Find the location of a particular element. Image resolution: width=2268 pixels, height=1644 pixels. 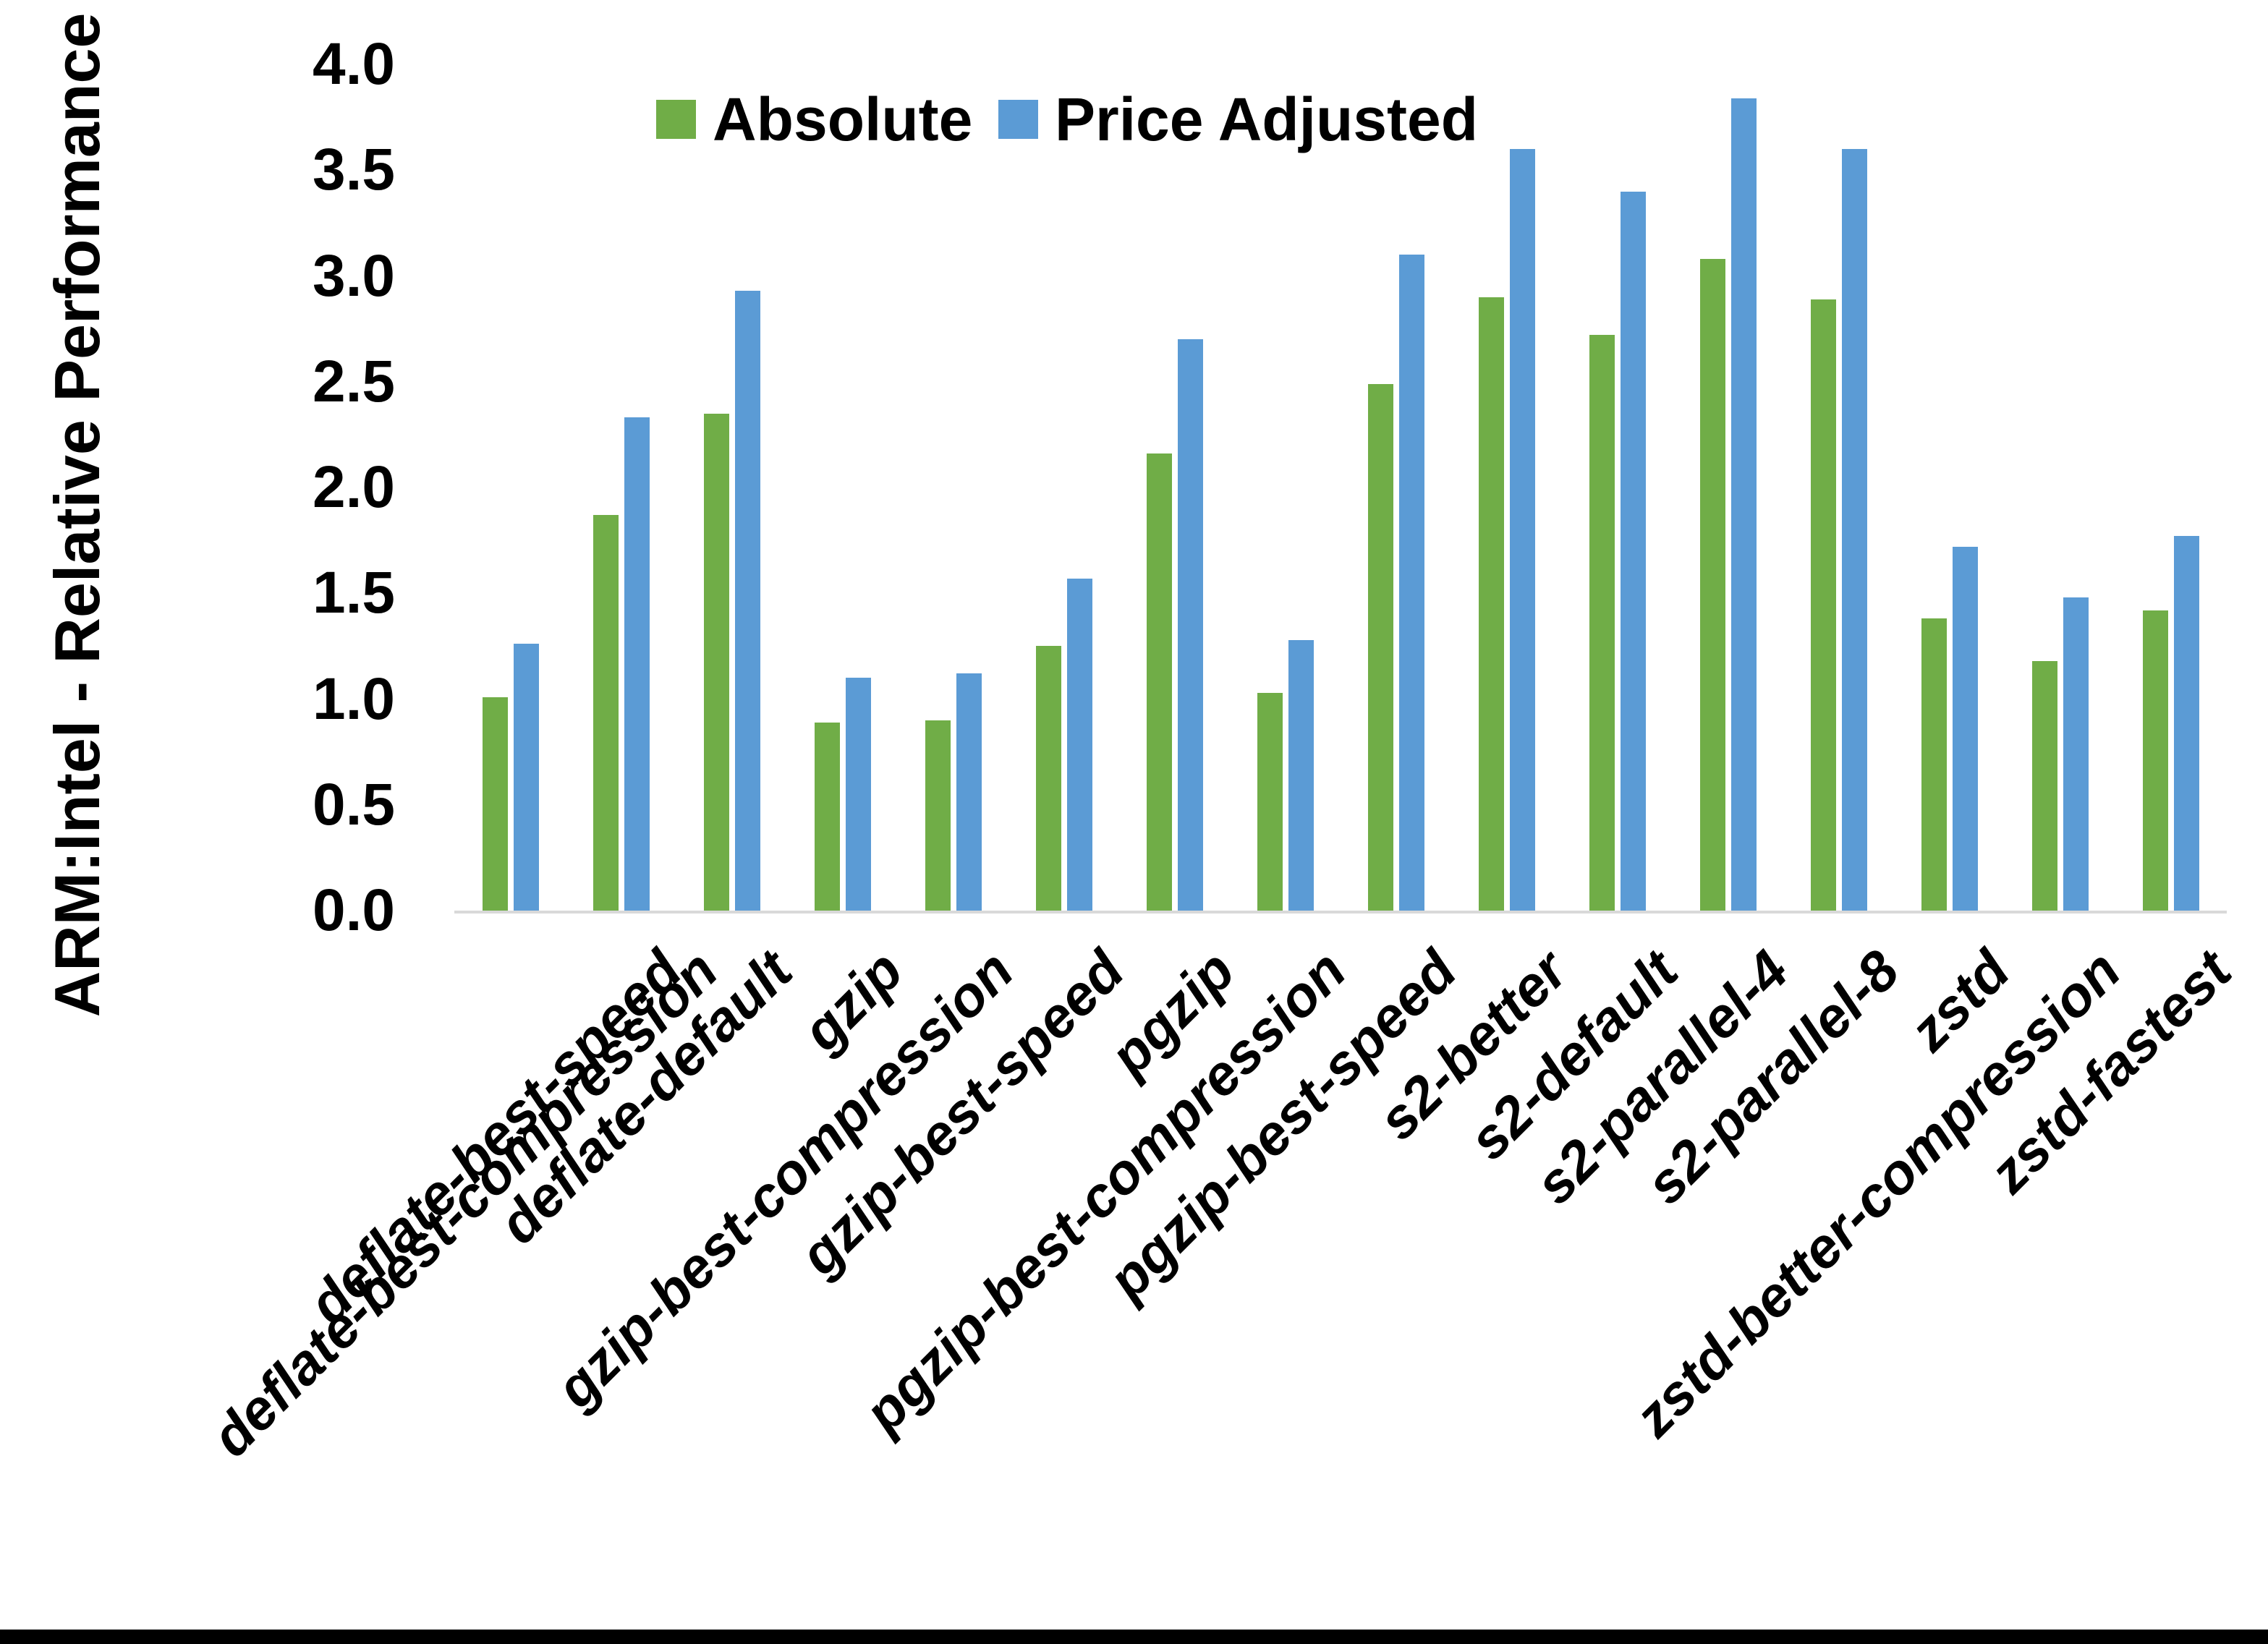

x-axis-label-deflate-best-speed: deflate-best-speed is located at coordinates (494, 1137).